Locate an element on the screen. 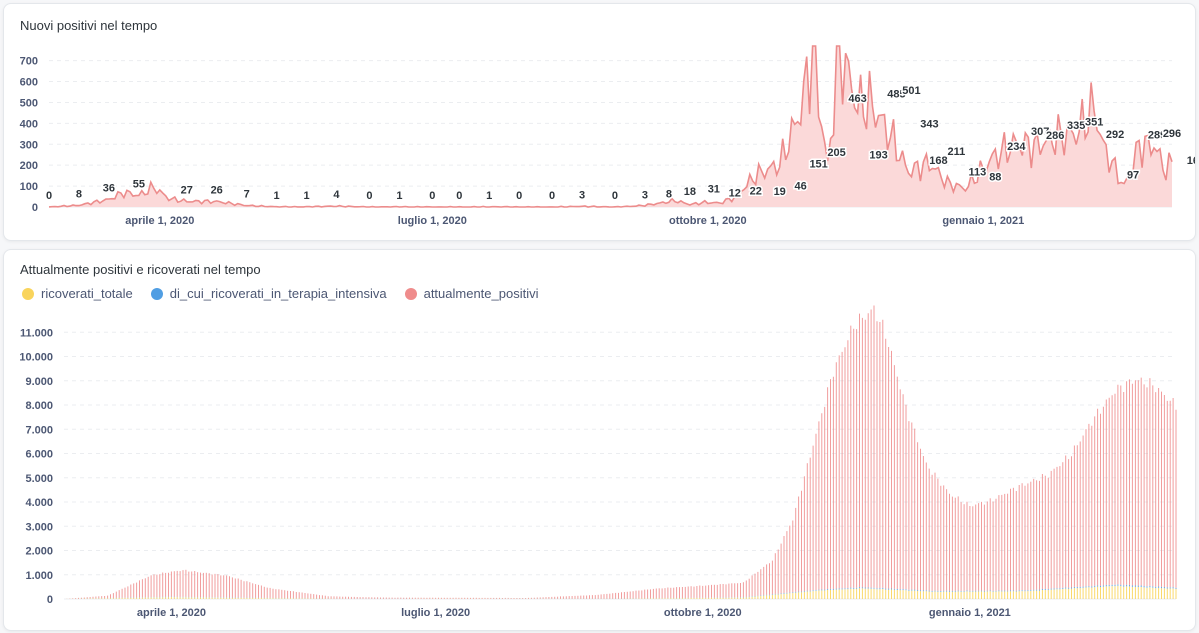  data-label-halo: 485 is located at coordinates (896, 95).